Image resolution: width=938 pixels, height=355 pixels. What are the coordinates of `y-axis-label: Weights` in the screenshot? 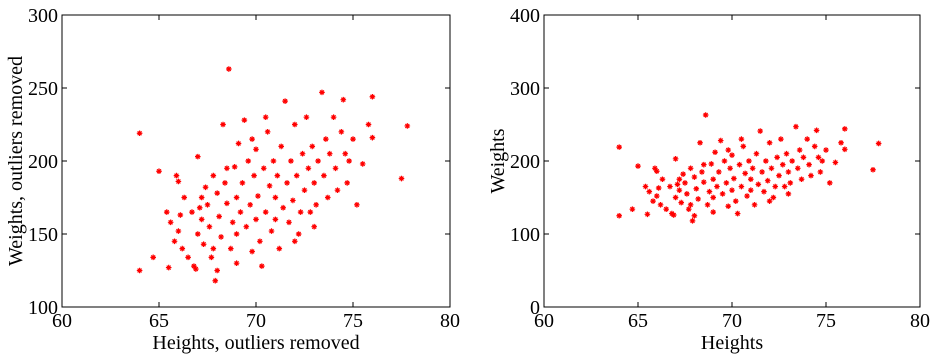 It's located at (498, 160).